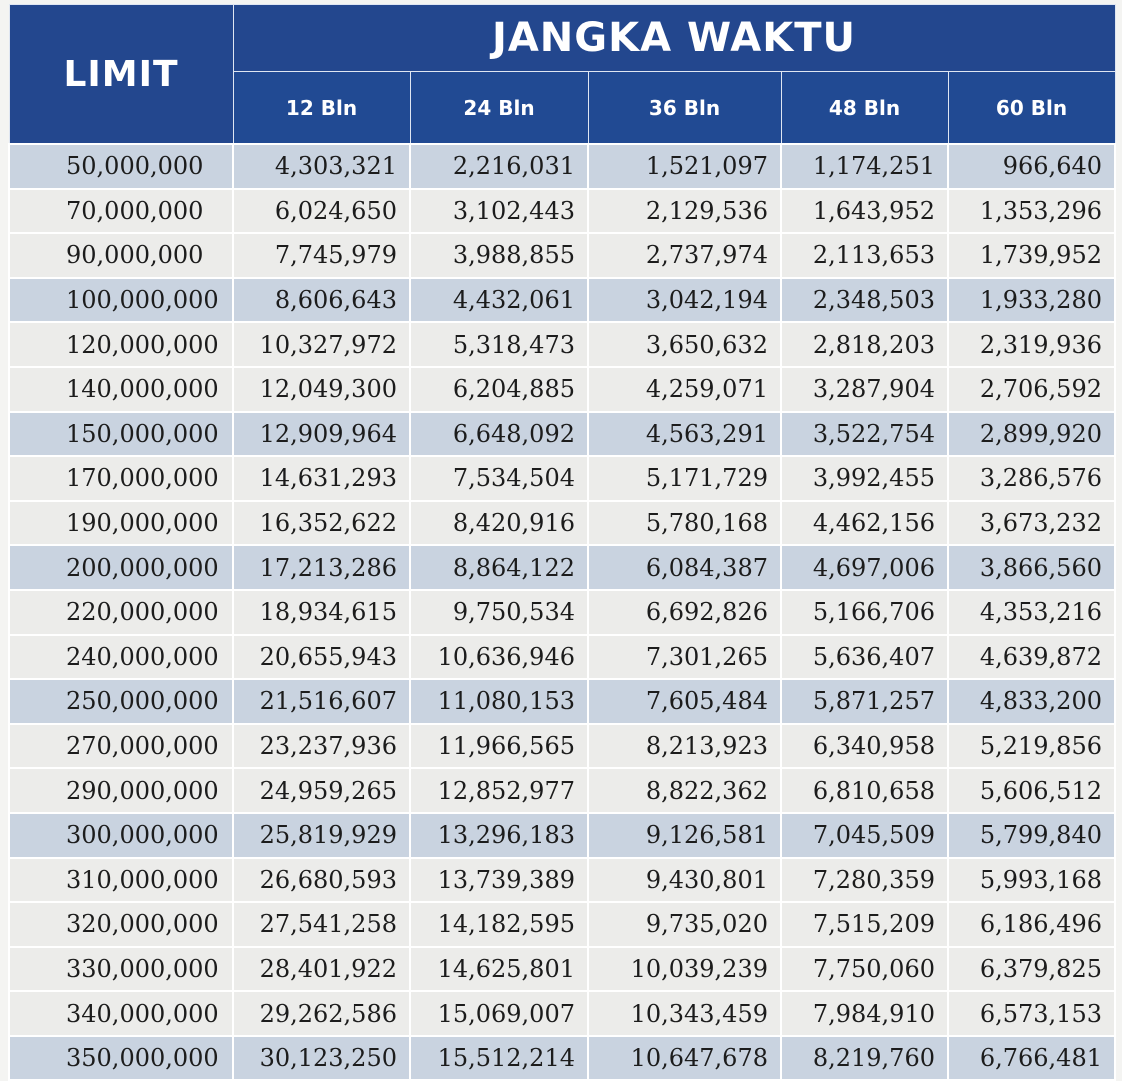  Describe the element at coordinates (1031, 835) in the screenshot. I see `installment-cell: 5,799,840` at that location.